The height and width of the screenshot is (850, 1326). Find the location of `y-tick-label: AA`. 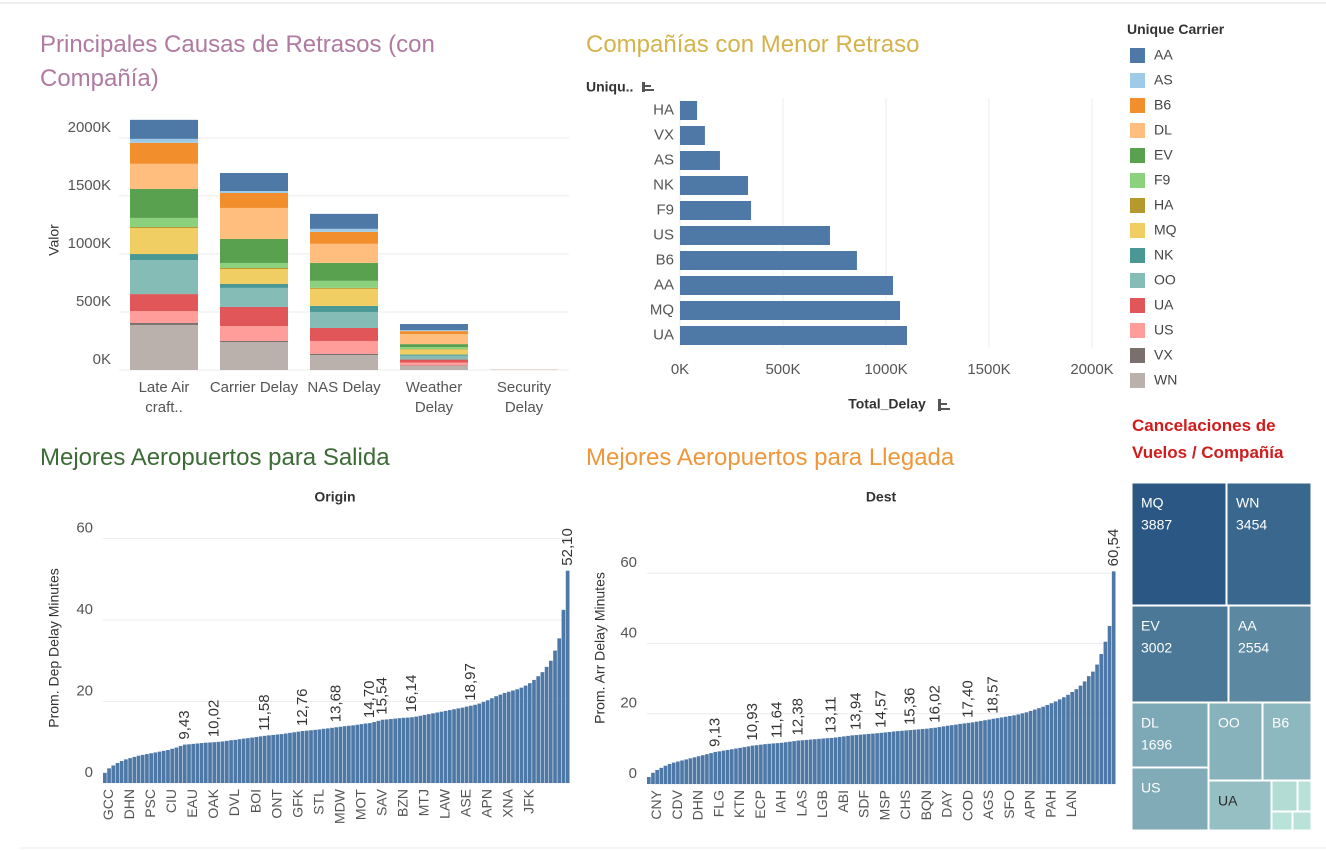

y-tick-label: AA is located at coordinates (664, 284).